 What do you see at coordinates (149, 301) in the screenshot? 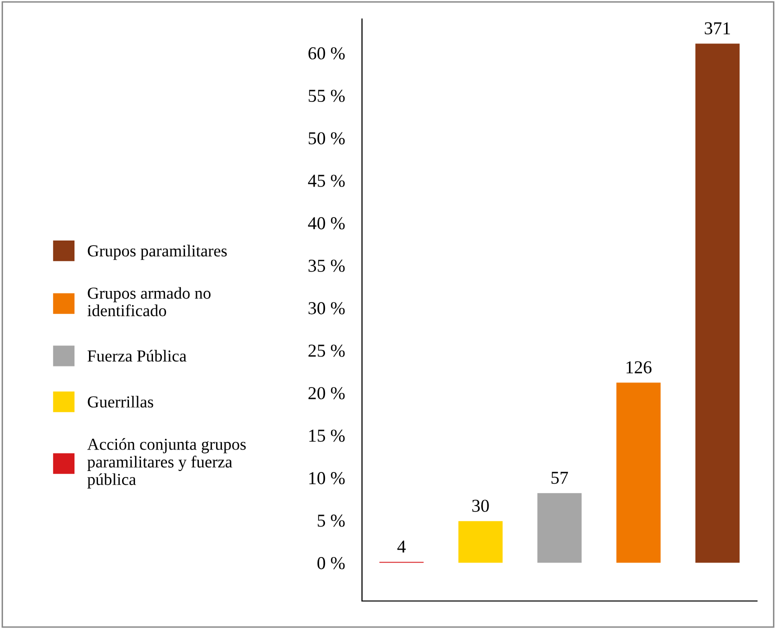
I see `legend-label: Grupos armado no identificado` at bounding box center [149, 301].